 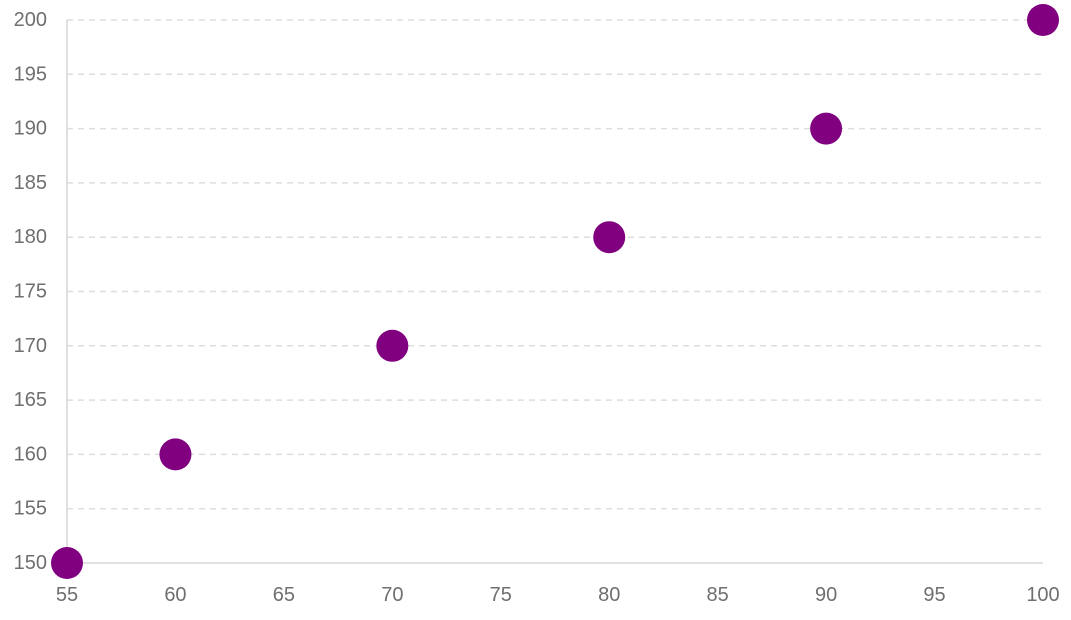 I want to click on y-tick-labels: 150 155 160 165 170 175 180 185 190 195 200, so click(x=30, y=291).